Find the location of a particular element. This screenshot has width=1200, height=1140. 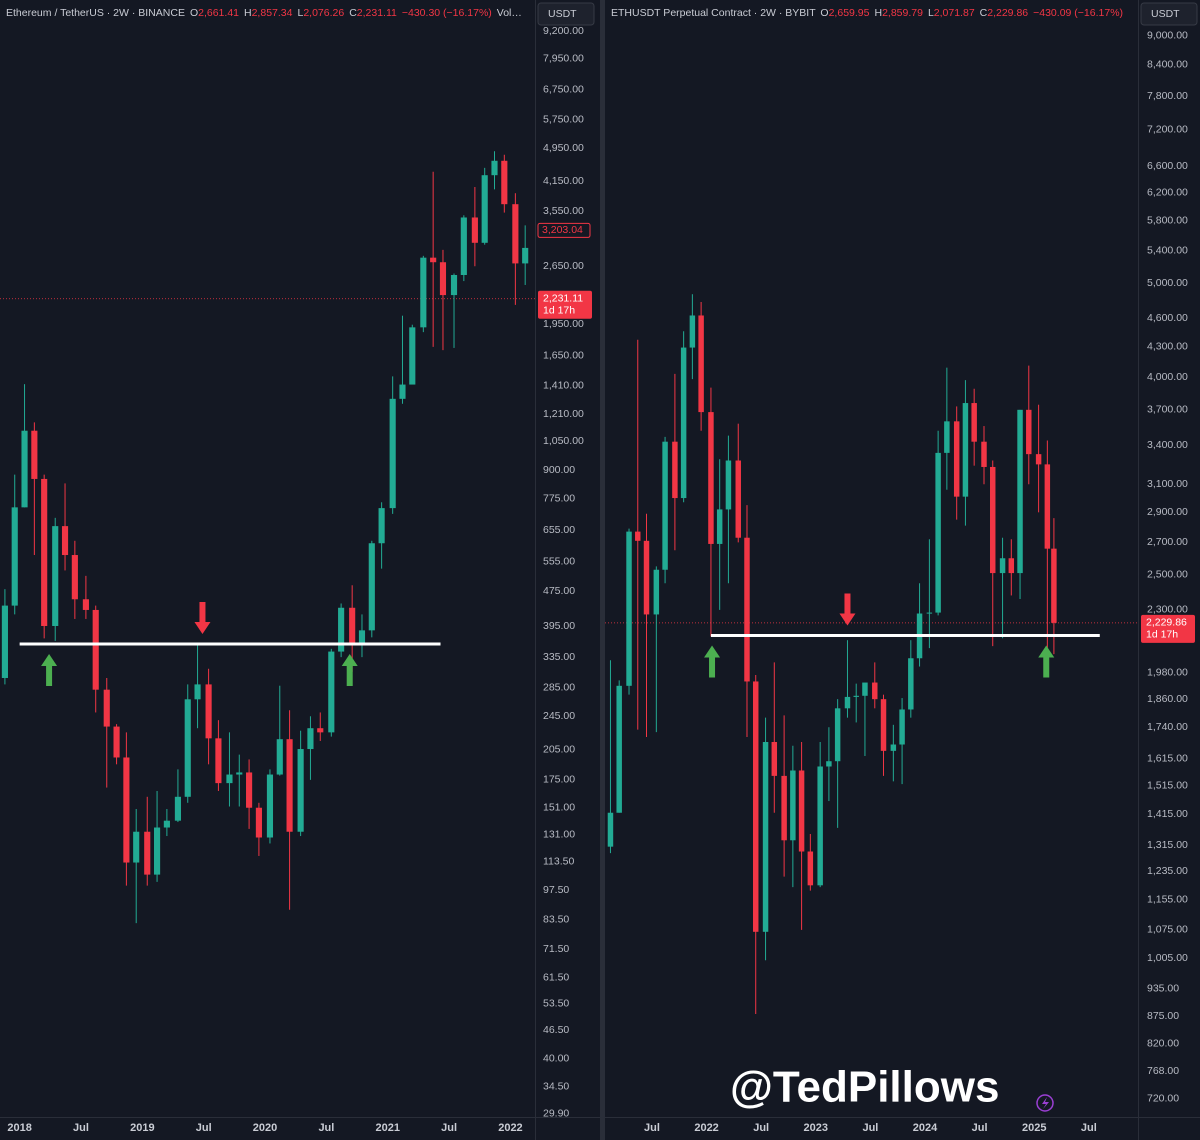

y-tick-label: 6,600.00 is located at coordinates (1167, 166).